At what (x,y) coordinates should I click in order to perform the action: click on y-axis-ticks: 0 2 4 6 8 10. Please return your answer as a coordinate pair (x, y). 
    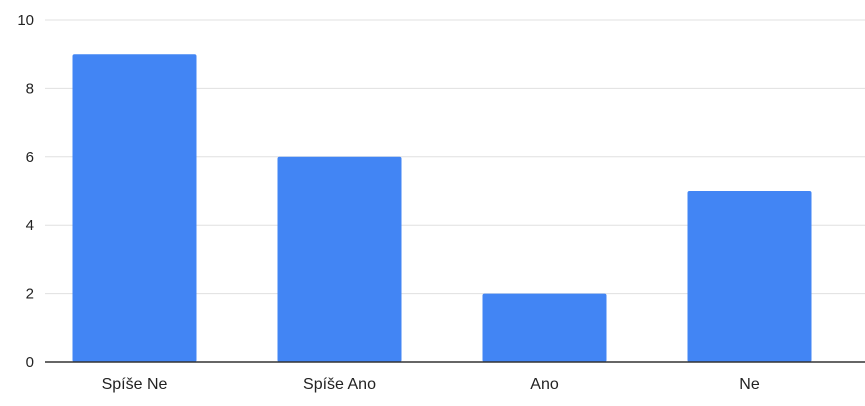
    Looking at the image, I should click on (25, 191).